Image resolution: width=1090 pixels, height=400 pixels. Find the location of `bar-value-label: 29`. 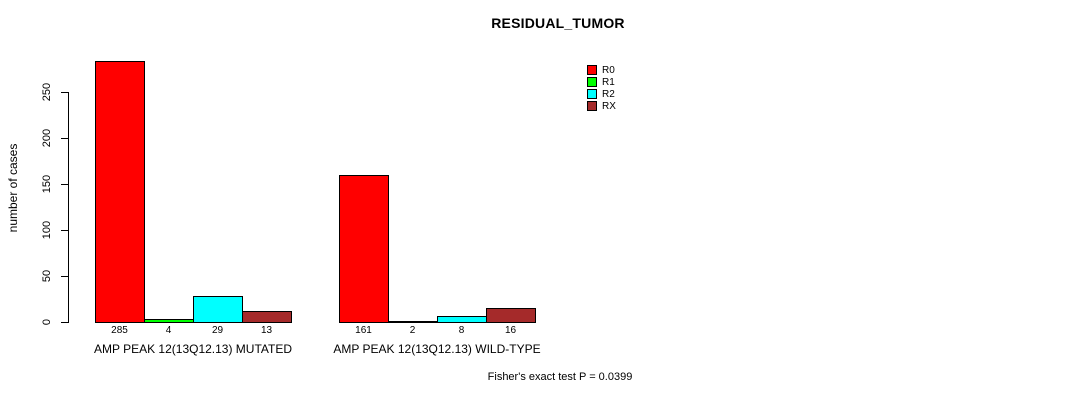

bar-value-label: 29 is located at coordinates (217, 330).